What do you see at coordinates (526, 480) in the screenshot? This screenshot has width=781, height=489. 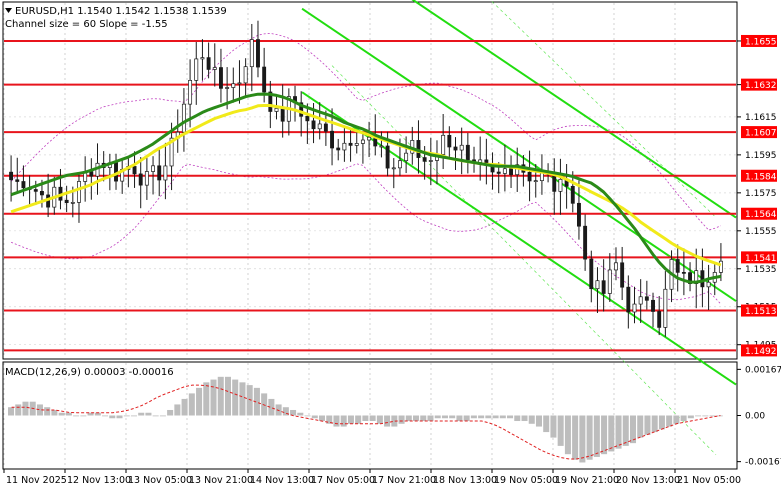 I see `time-tick-label: 19 Nov 05:00` at bounding box center [526, 480].